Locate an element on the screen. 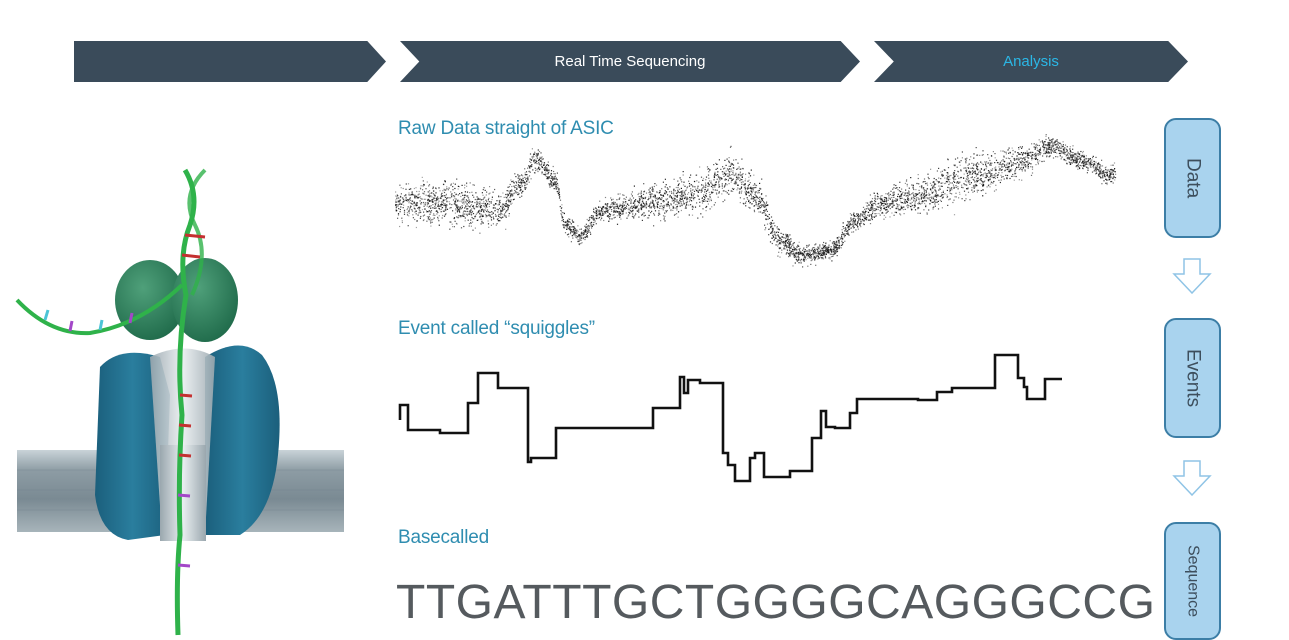  stage-label-data: Data is located at coordinates (1193, 178).